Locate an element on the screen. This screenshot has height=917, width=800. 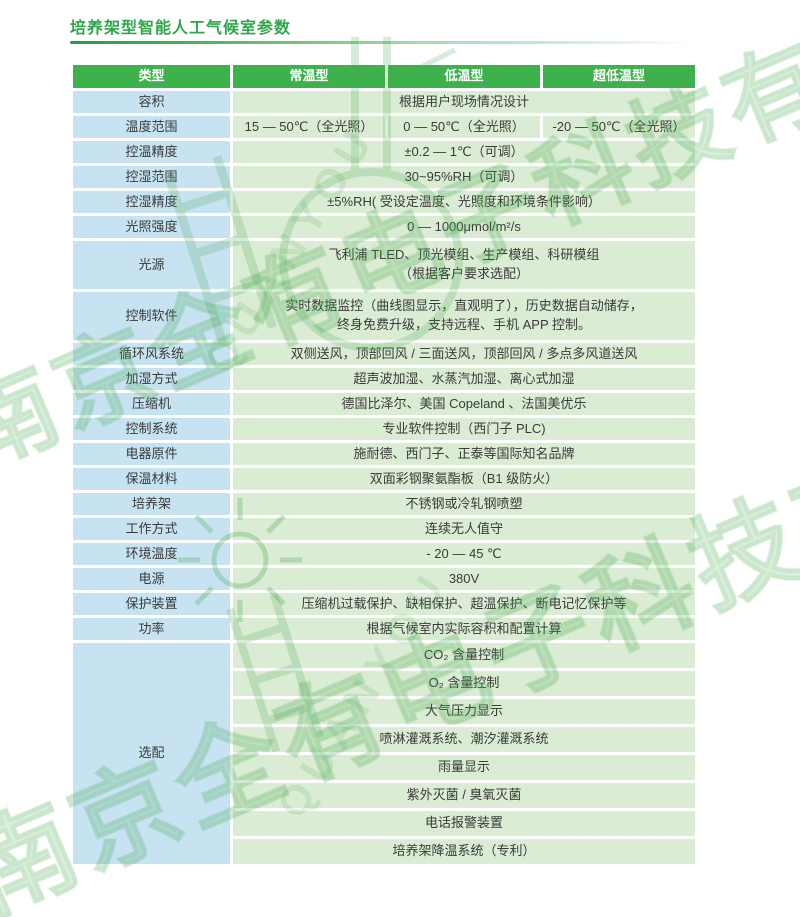
spec-value: 连续无人值守 is located at coordinates (464, 529).